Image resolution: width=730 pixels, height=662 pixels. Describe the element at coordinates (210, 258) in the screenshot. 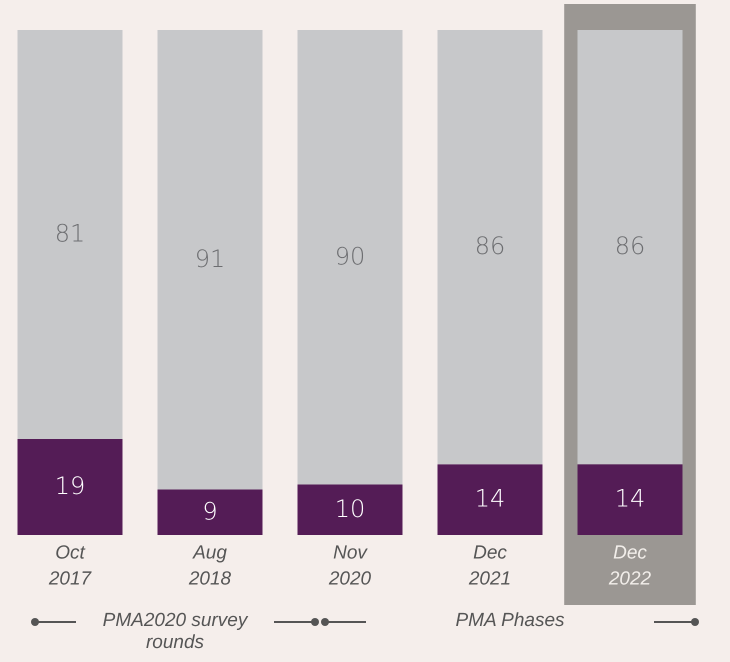

I see `data-label: 91` at that location.